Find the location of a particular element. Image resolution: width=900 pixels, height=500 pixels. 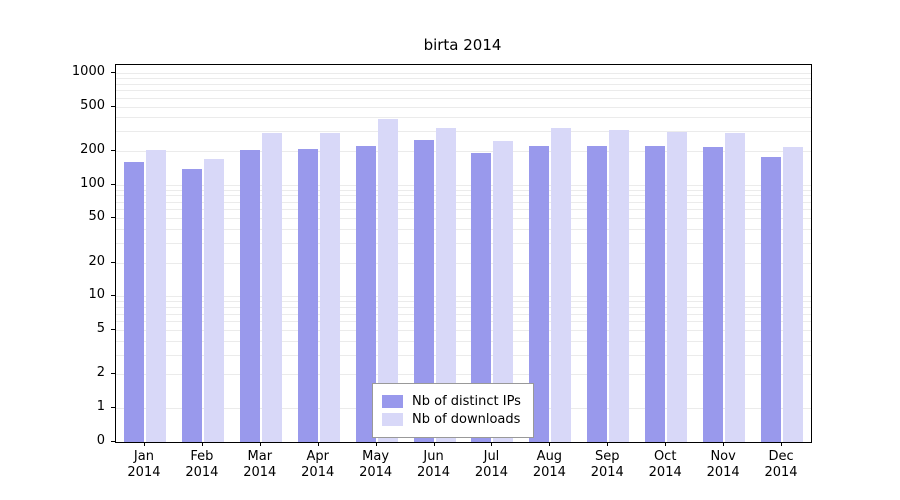

bar-distinct-ips-jan is located at coordinates (133, 301).